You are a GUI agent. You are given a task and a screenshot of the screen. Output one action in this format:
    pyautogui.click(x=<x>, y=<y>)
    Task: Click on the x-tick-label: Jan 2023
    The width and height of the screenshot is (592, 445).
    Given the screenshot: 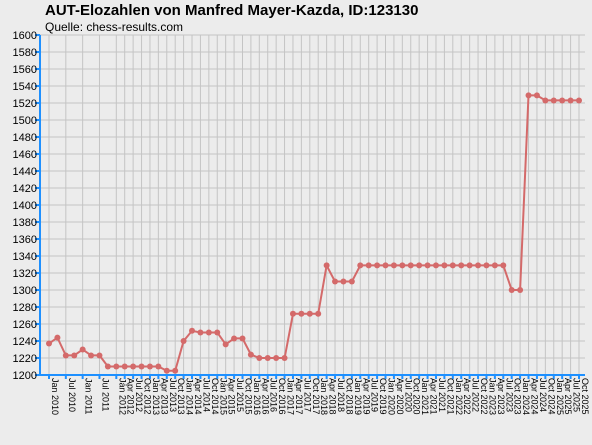 What is the action you would take?
    pyautogui.click(x=492, y=396)
    